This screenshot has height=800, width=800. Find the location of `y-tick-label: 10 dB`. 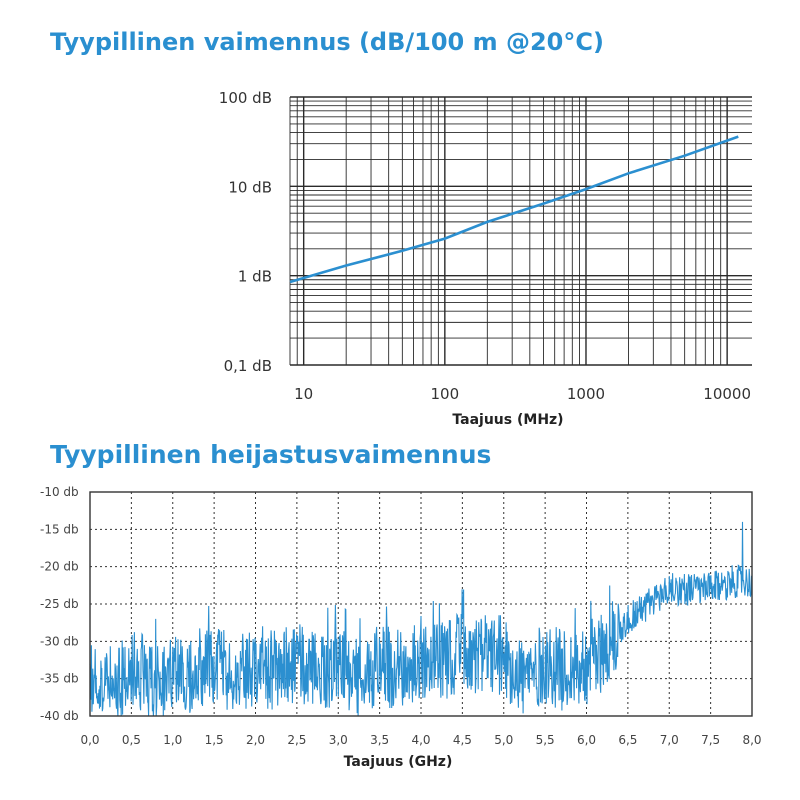

y-tick-label: 10 dB is located at coordinates (250, 187).